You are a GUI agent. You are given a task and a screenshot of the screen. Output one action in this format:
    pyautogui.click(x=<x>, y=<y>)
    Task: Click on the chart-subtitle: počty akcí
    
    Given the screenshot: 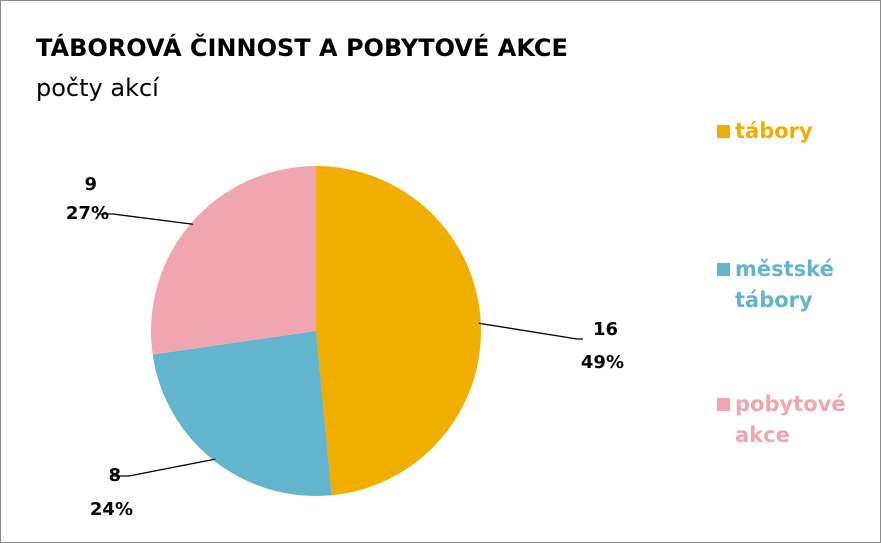 What is the action you would take?
    pyautogui.click(x=97, y=88)
    